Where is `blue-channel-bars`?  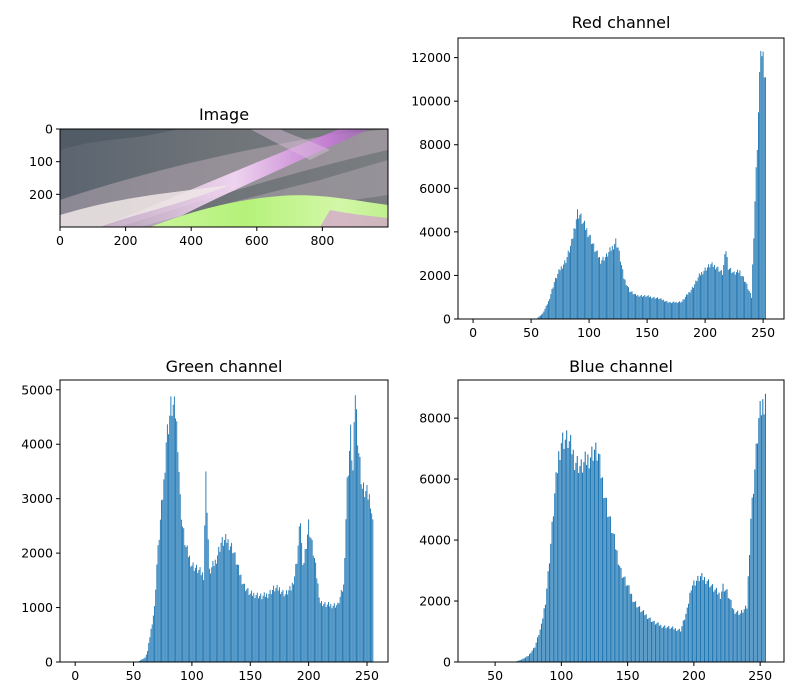
blue-channel-bars is located at coordinates (640, 527).